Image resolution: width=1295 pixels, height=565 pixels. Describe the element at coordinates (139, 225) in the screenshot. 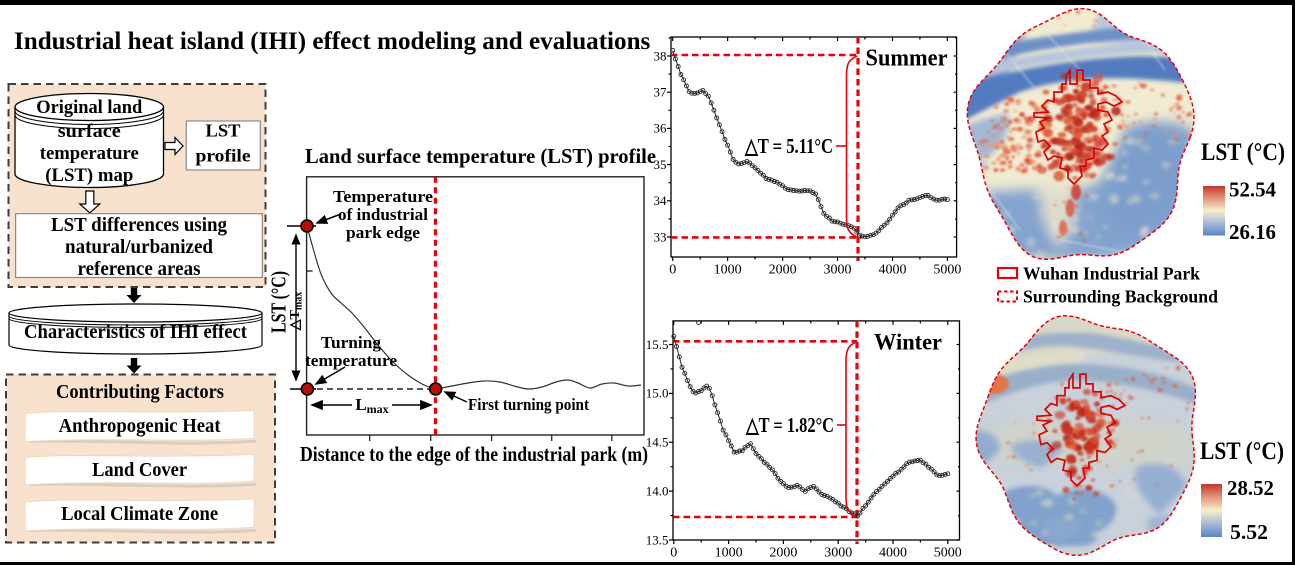

I see `svg-text: LST differences using` at that location.